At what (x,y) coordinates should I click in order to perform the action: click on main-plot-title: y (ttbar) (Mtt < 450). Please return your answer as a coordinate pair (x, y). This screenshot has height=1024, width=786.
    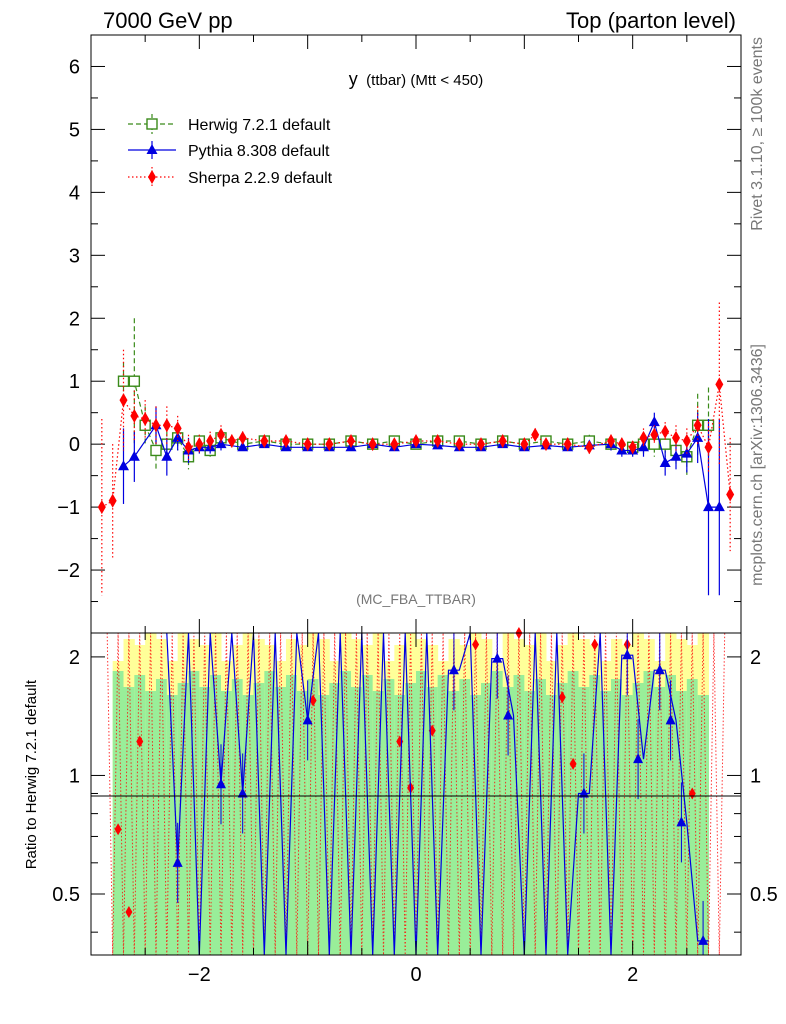
    Looking at the image, I should click on (416, 79).